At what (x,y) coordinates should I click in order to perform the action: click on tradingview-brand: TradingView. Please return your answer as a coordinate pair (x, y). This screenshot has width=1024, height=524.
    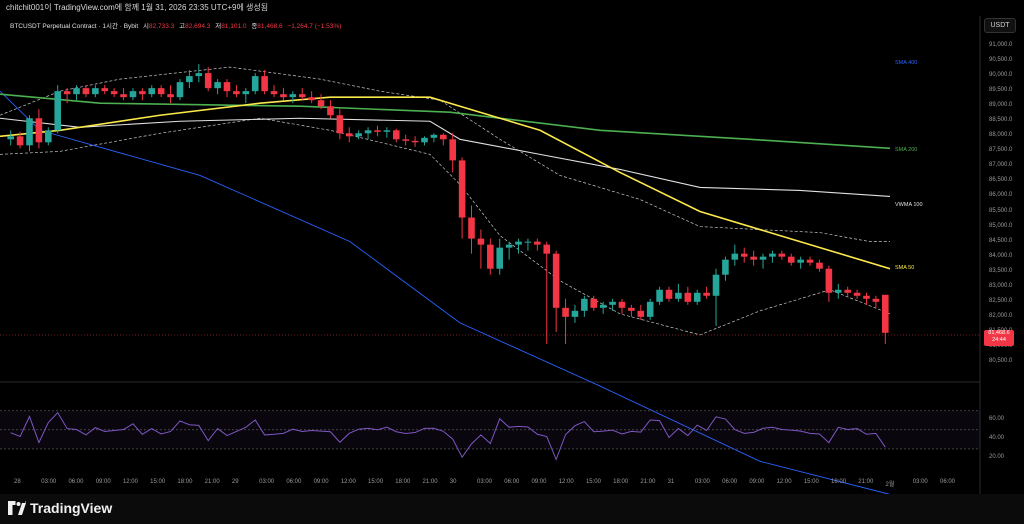
    Looking at the image, I should click on (60, 508).